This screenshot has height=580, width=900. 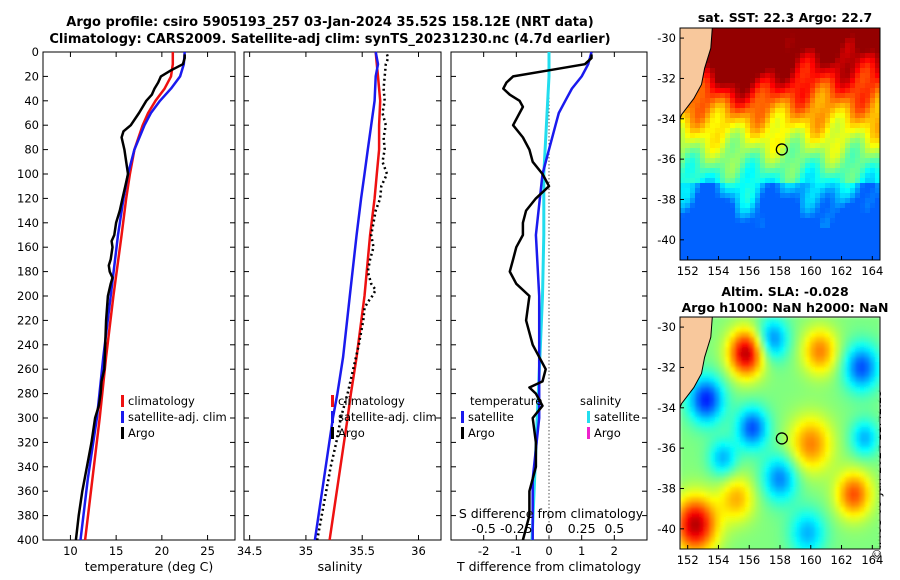 I want to click on salinity-legend-label-2: Argo, so click(x=351, y=433).